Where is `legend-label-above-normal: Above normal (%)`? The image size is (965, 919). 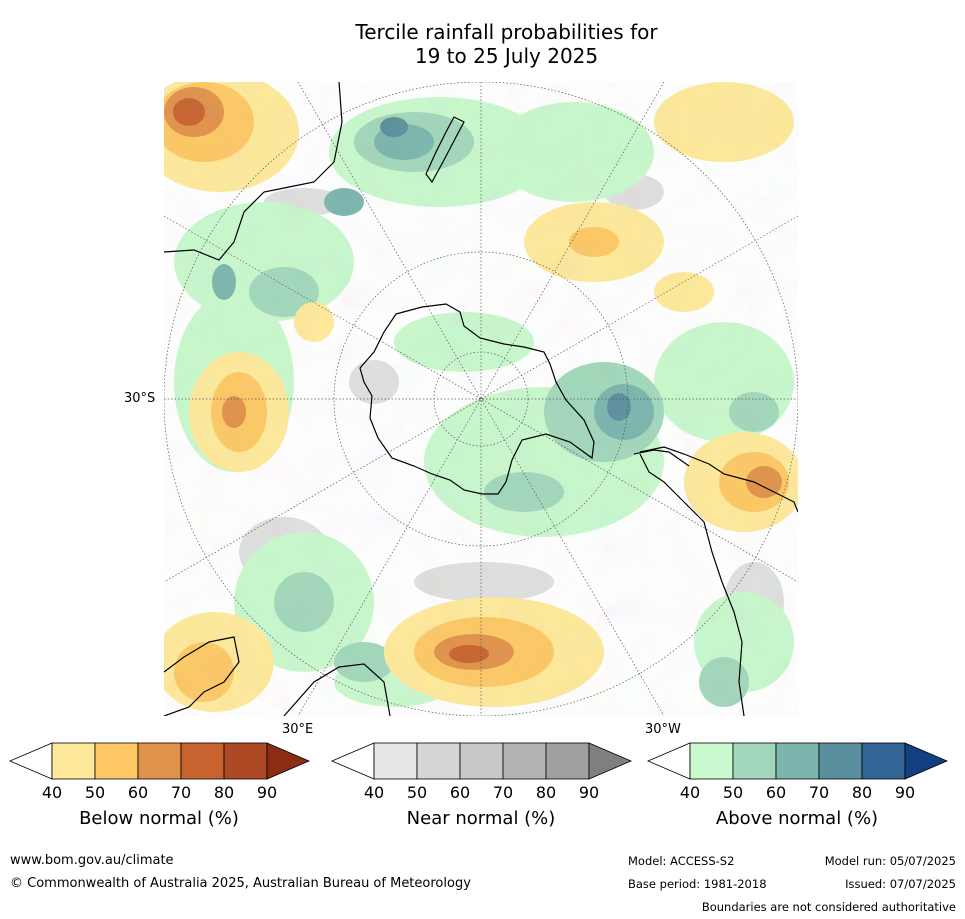 legend-label-above-normal: Above normal (%) is located at coordinates (797, 818).